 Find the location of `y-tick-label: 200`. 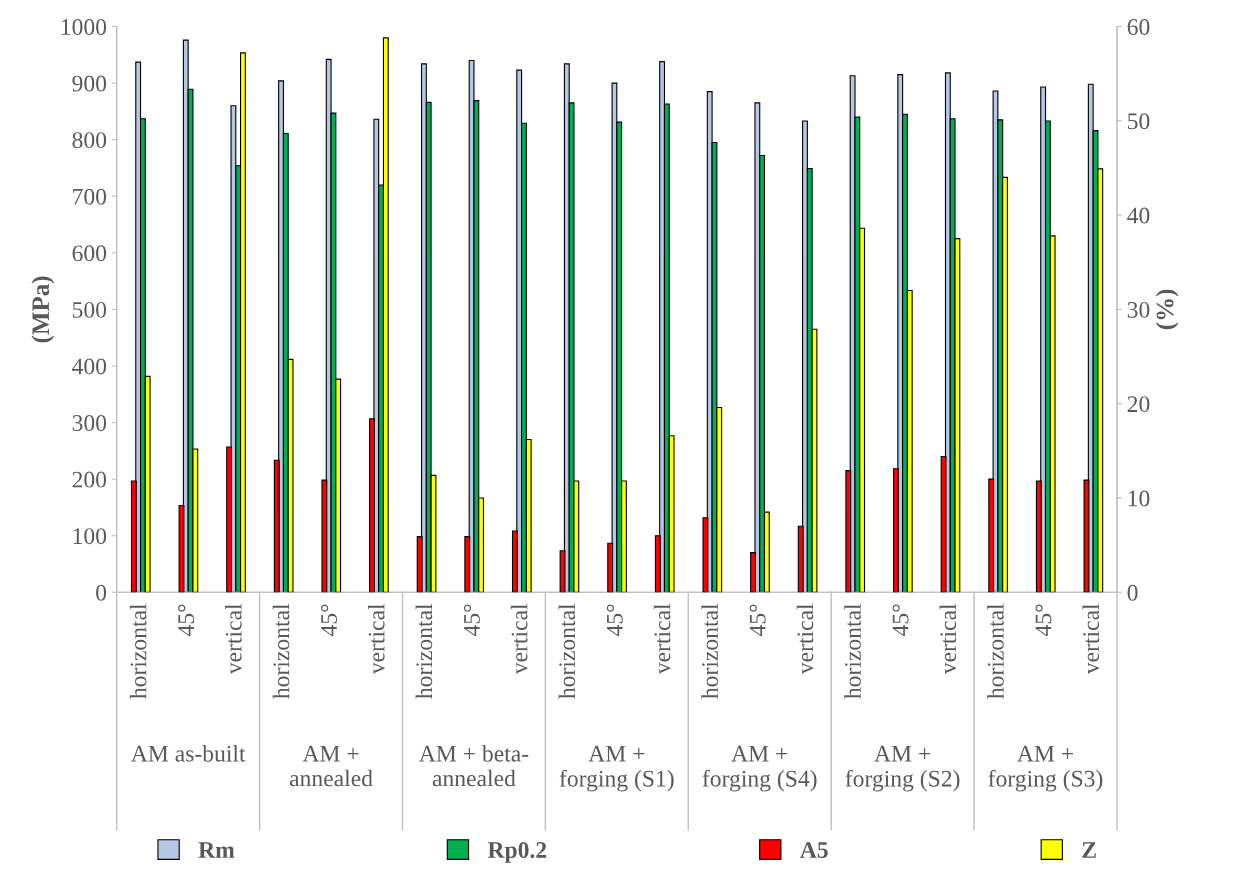

y-tick-label: 200 is located at coordinates (89, 479).